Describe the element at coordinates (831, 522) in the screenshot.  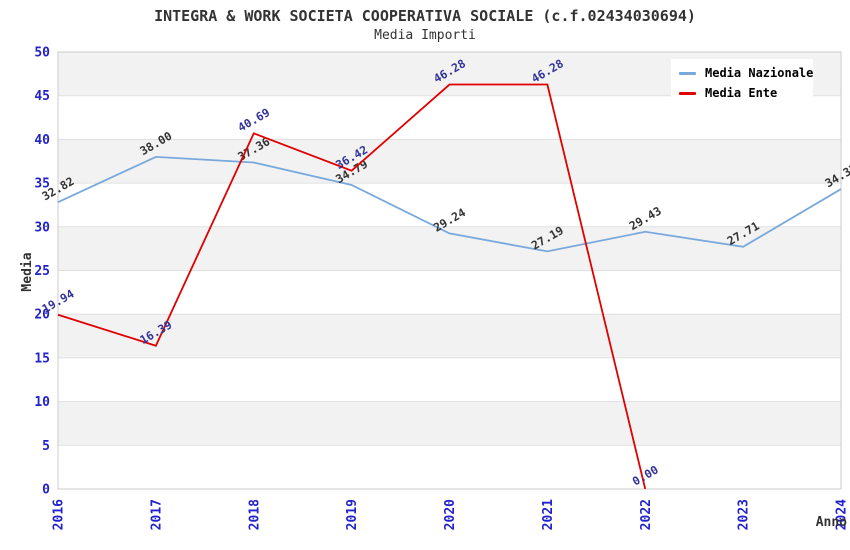
I see `x-axis-title: Anno` at that location.